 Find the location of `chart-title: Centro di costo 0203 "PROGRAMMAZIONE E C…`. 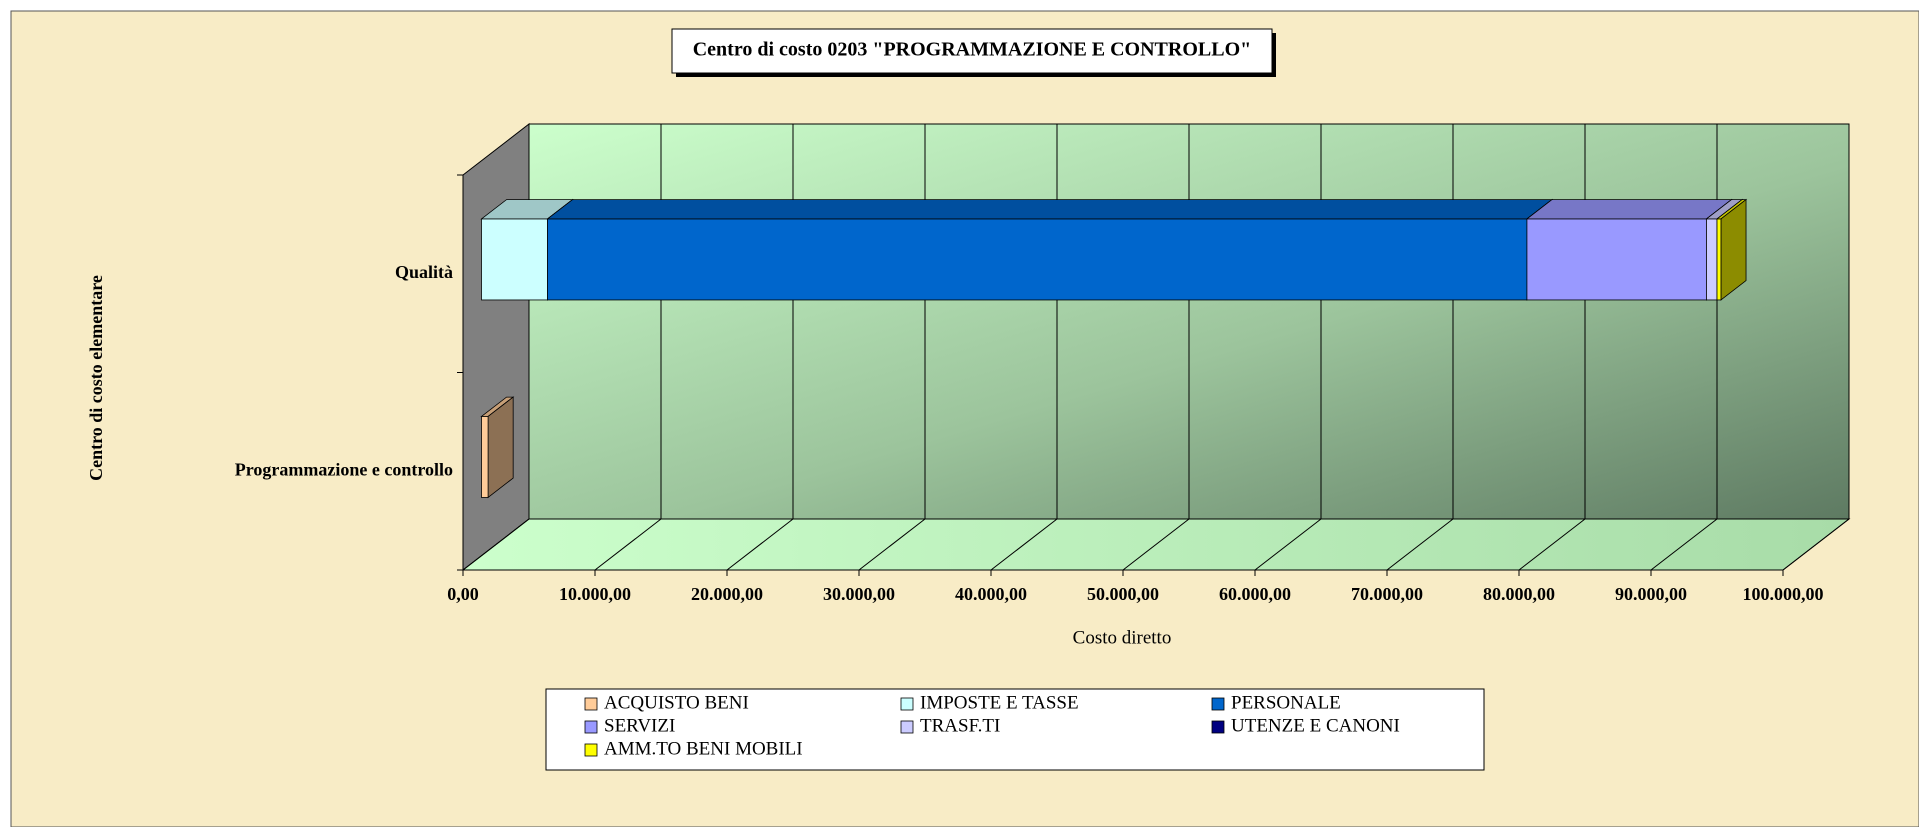

chart-title: Centro di costo 0203 "PROGRAMMAZIONE E C… is located at coordinates (972, 50).